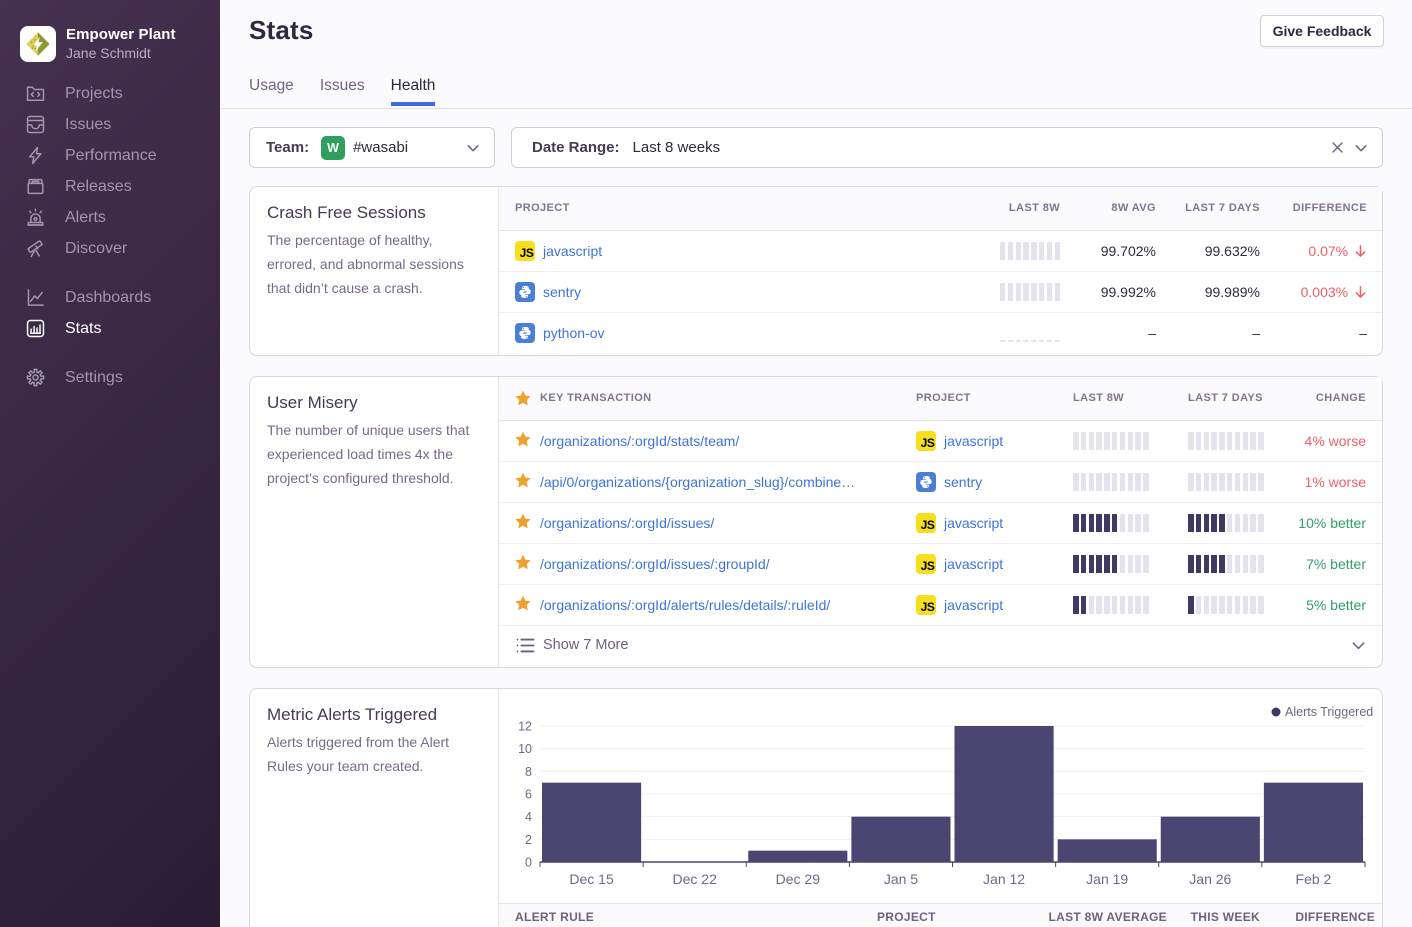 The image size is (1412, 927). I want to click on svg-text: 4, so click(528, 817).